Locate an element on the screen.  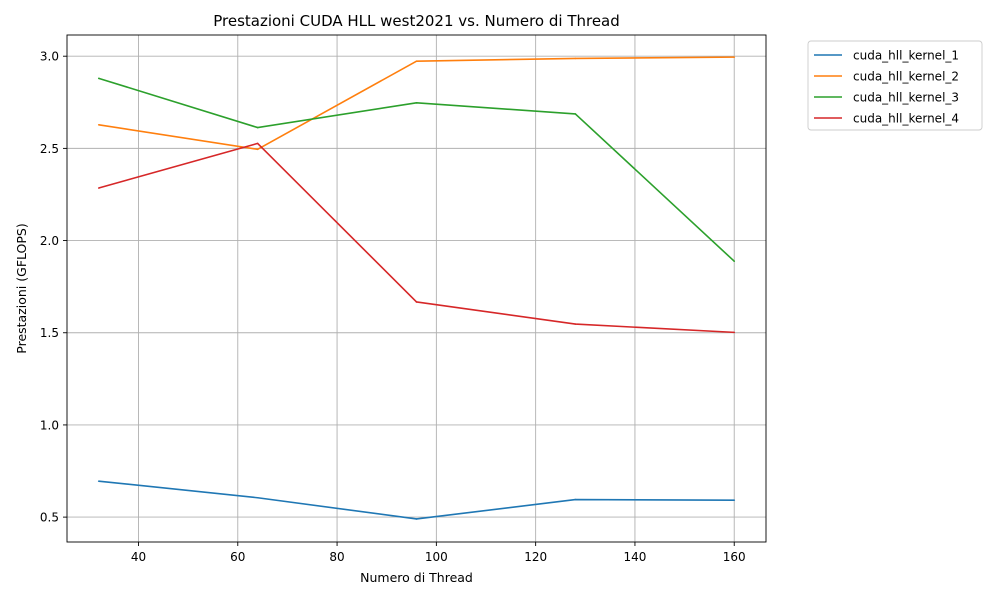
x-tick-label: 80 is located at coordinates (336, 557).